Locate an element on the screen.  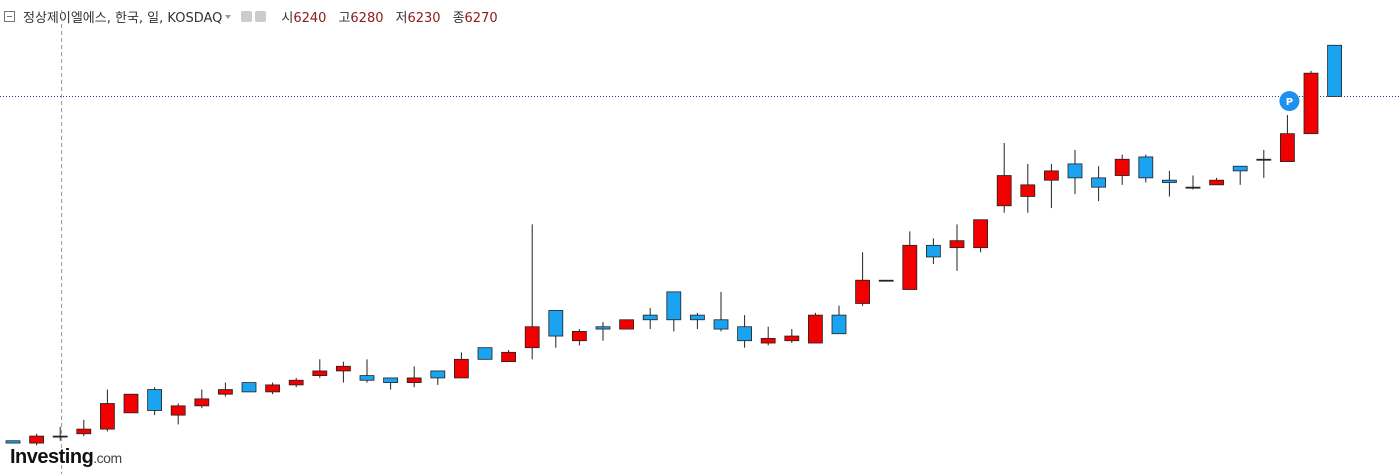
event-marker is located at coordinates (1289, 101).